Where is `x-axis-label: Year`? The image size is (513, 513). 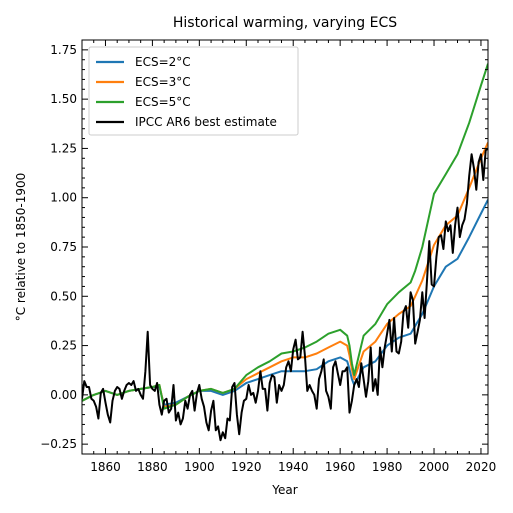
x-axis-label: Year is located at coordinates (284, 490).